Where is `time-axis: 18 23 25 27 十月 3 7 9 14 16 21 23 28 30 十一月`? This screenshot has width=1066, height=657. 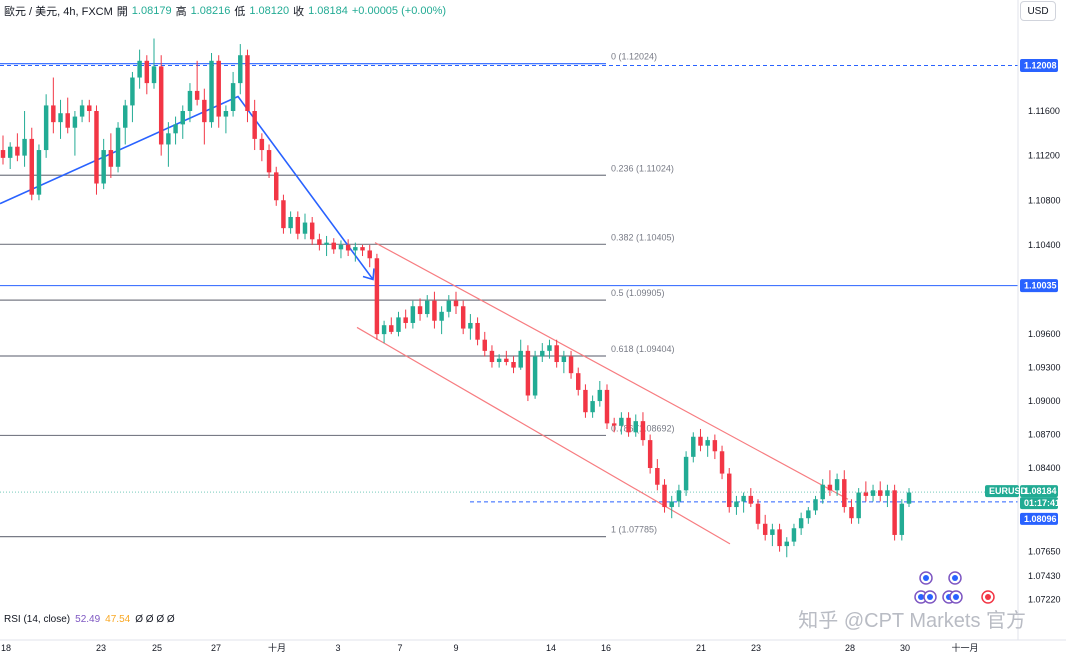
time-axis: 18 23 25 27 十月 3 7 9 14 16 21 23 28 30 十一月 is located at coordinates (490, 647).